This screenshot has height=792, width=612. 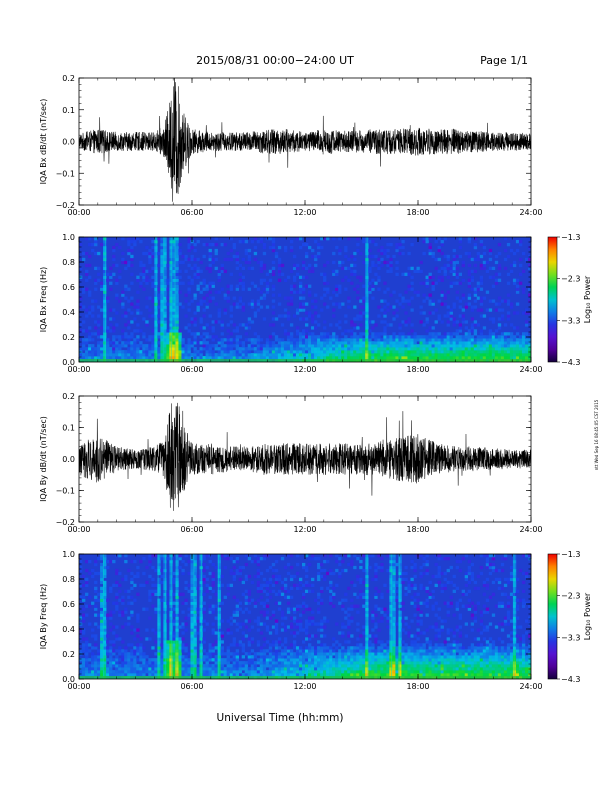 What do you see at coordinates (275, 60) in the screenshot?
I see `page-title: 2015/08/31 00:00−24:00 UT` at bounding box center [275, 60].